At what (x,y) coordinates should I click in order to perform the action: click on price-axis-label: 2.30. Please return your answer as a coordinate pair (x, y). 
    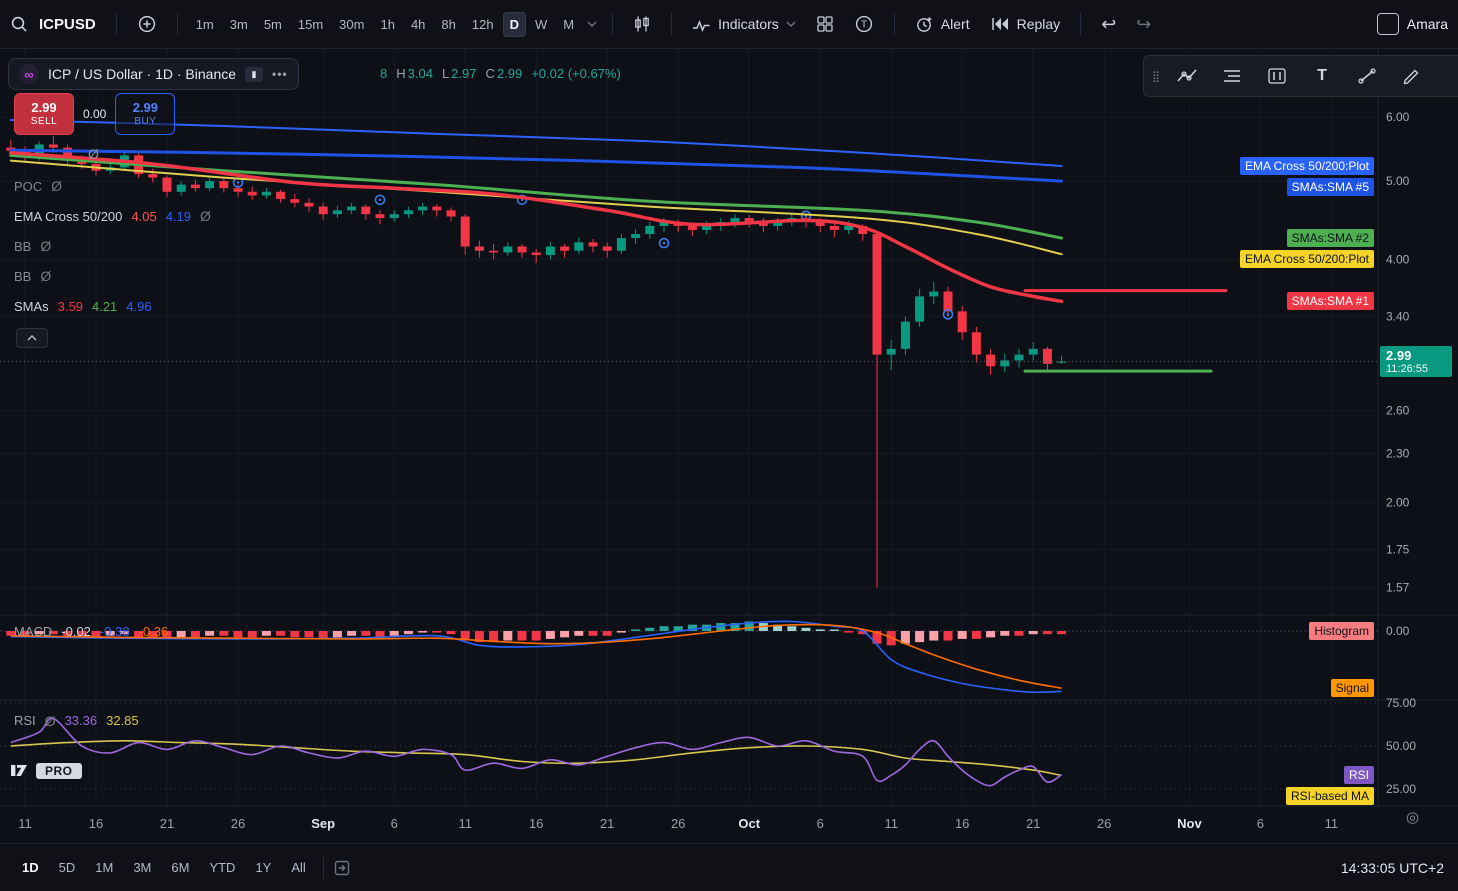
    Looking at the image, I should click on (1398, 454).